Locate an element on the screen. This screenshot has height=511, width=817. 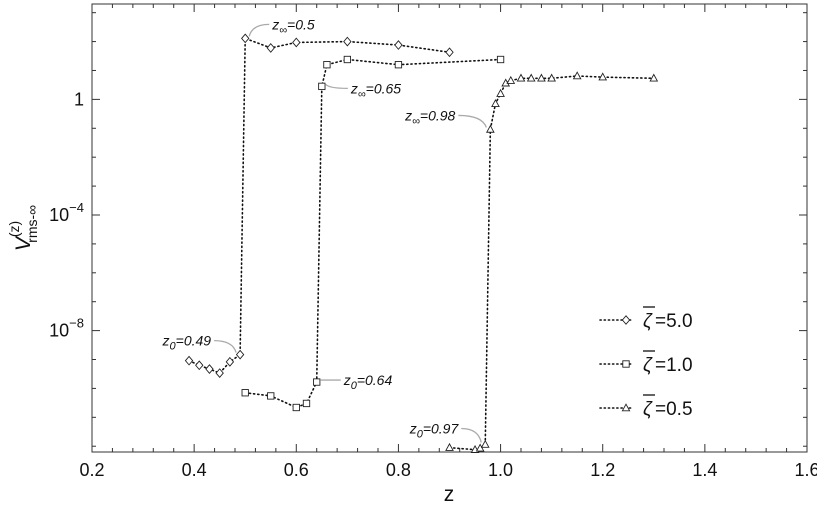
y-axis-title-sup: (z) is located at coordinates (14, 229).